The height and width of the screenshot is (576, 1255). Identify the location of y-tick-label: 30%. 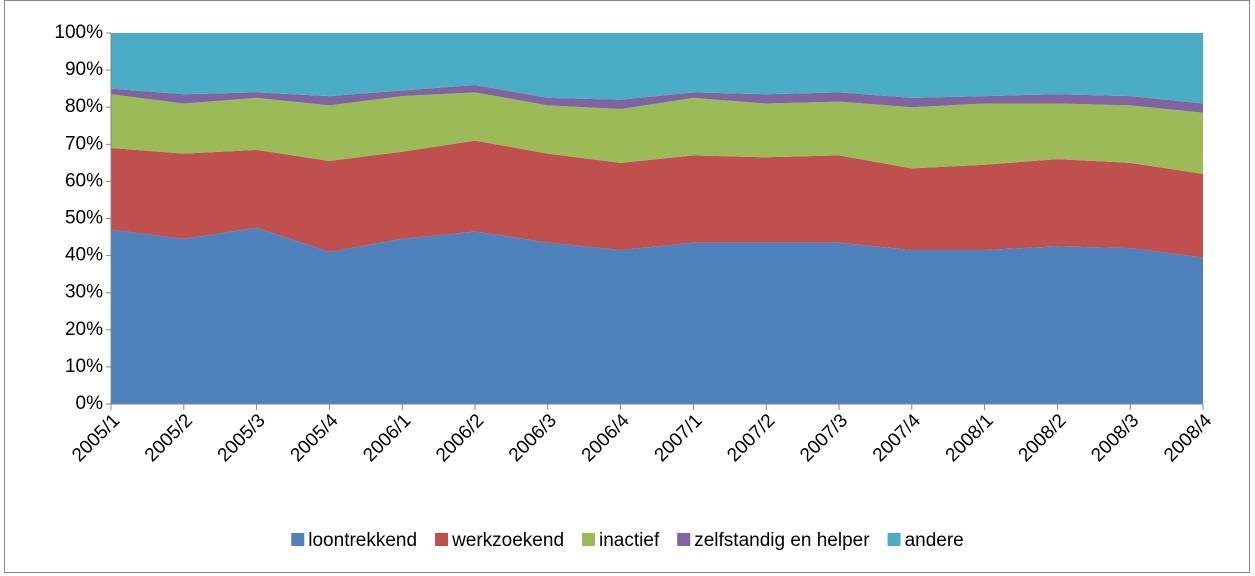
(84, 292).